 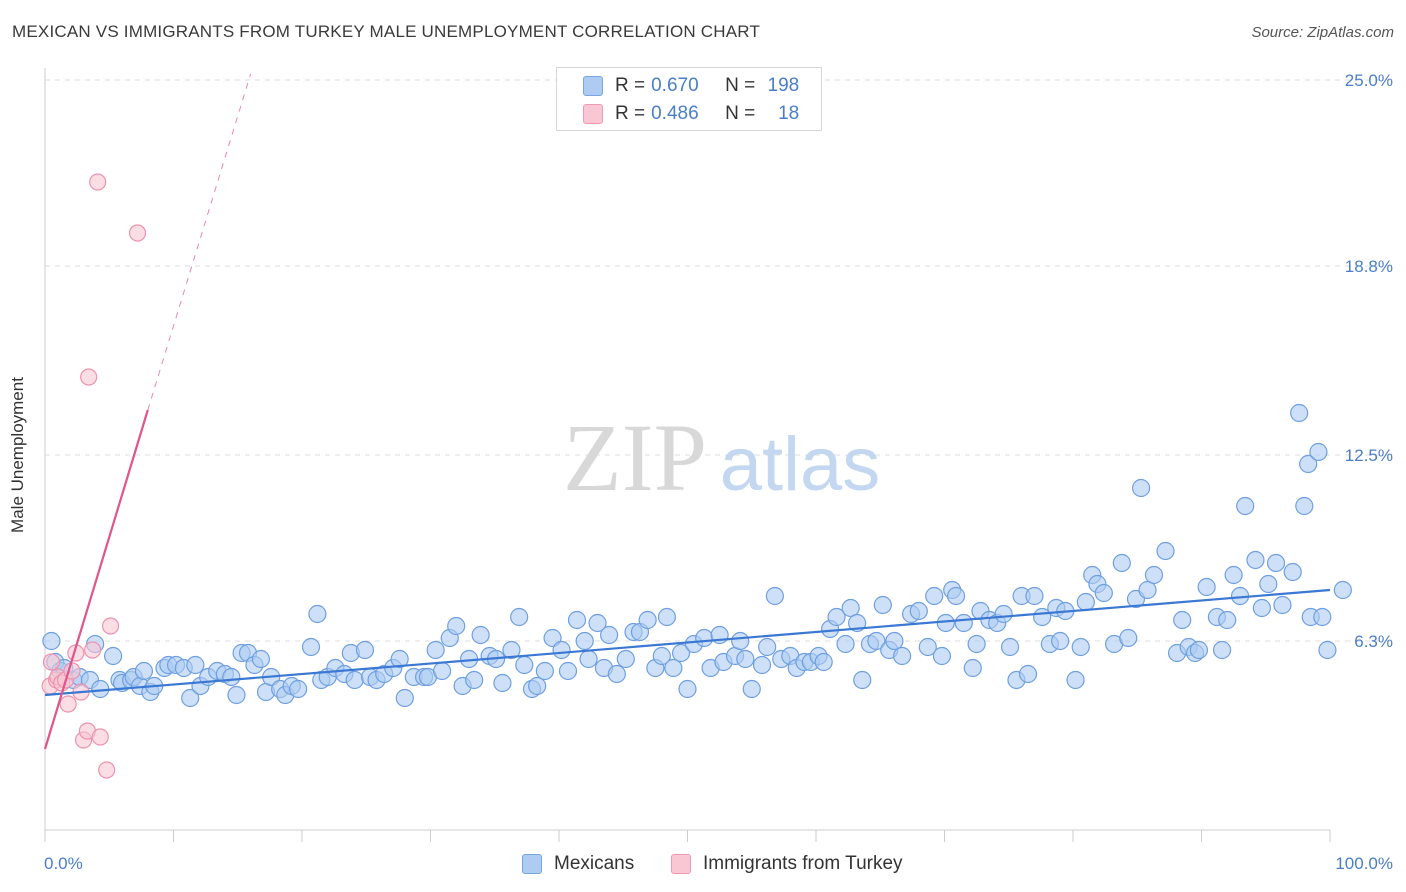 What do you see at coordinates (199, 242) in the screenshot?
I see `turkey-trend-extension` at bounding box center [199, 242].